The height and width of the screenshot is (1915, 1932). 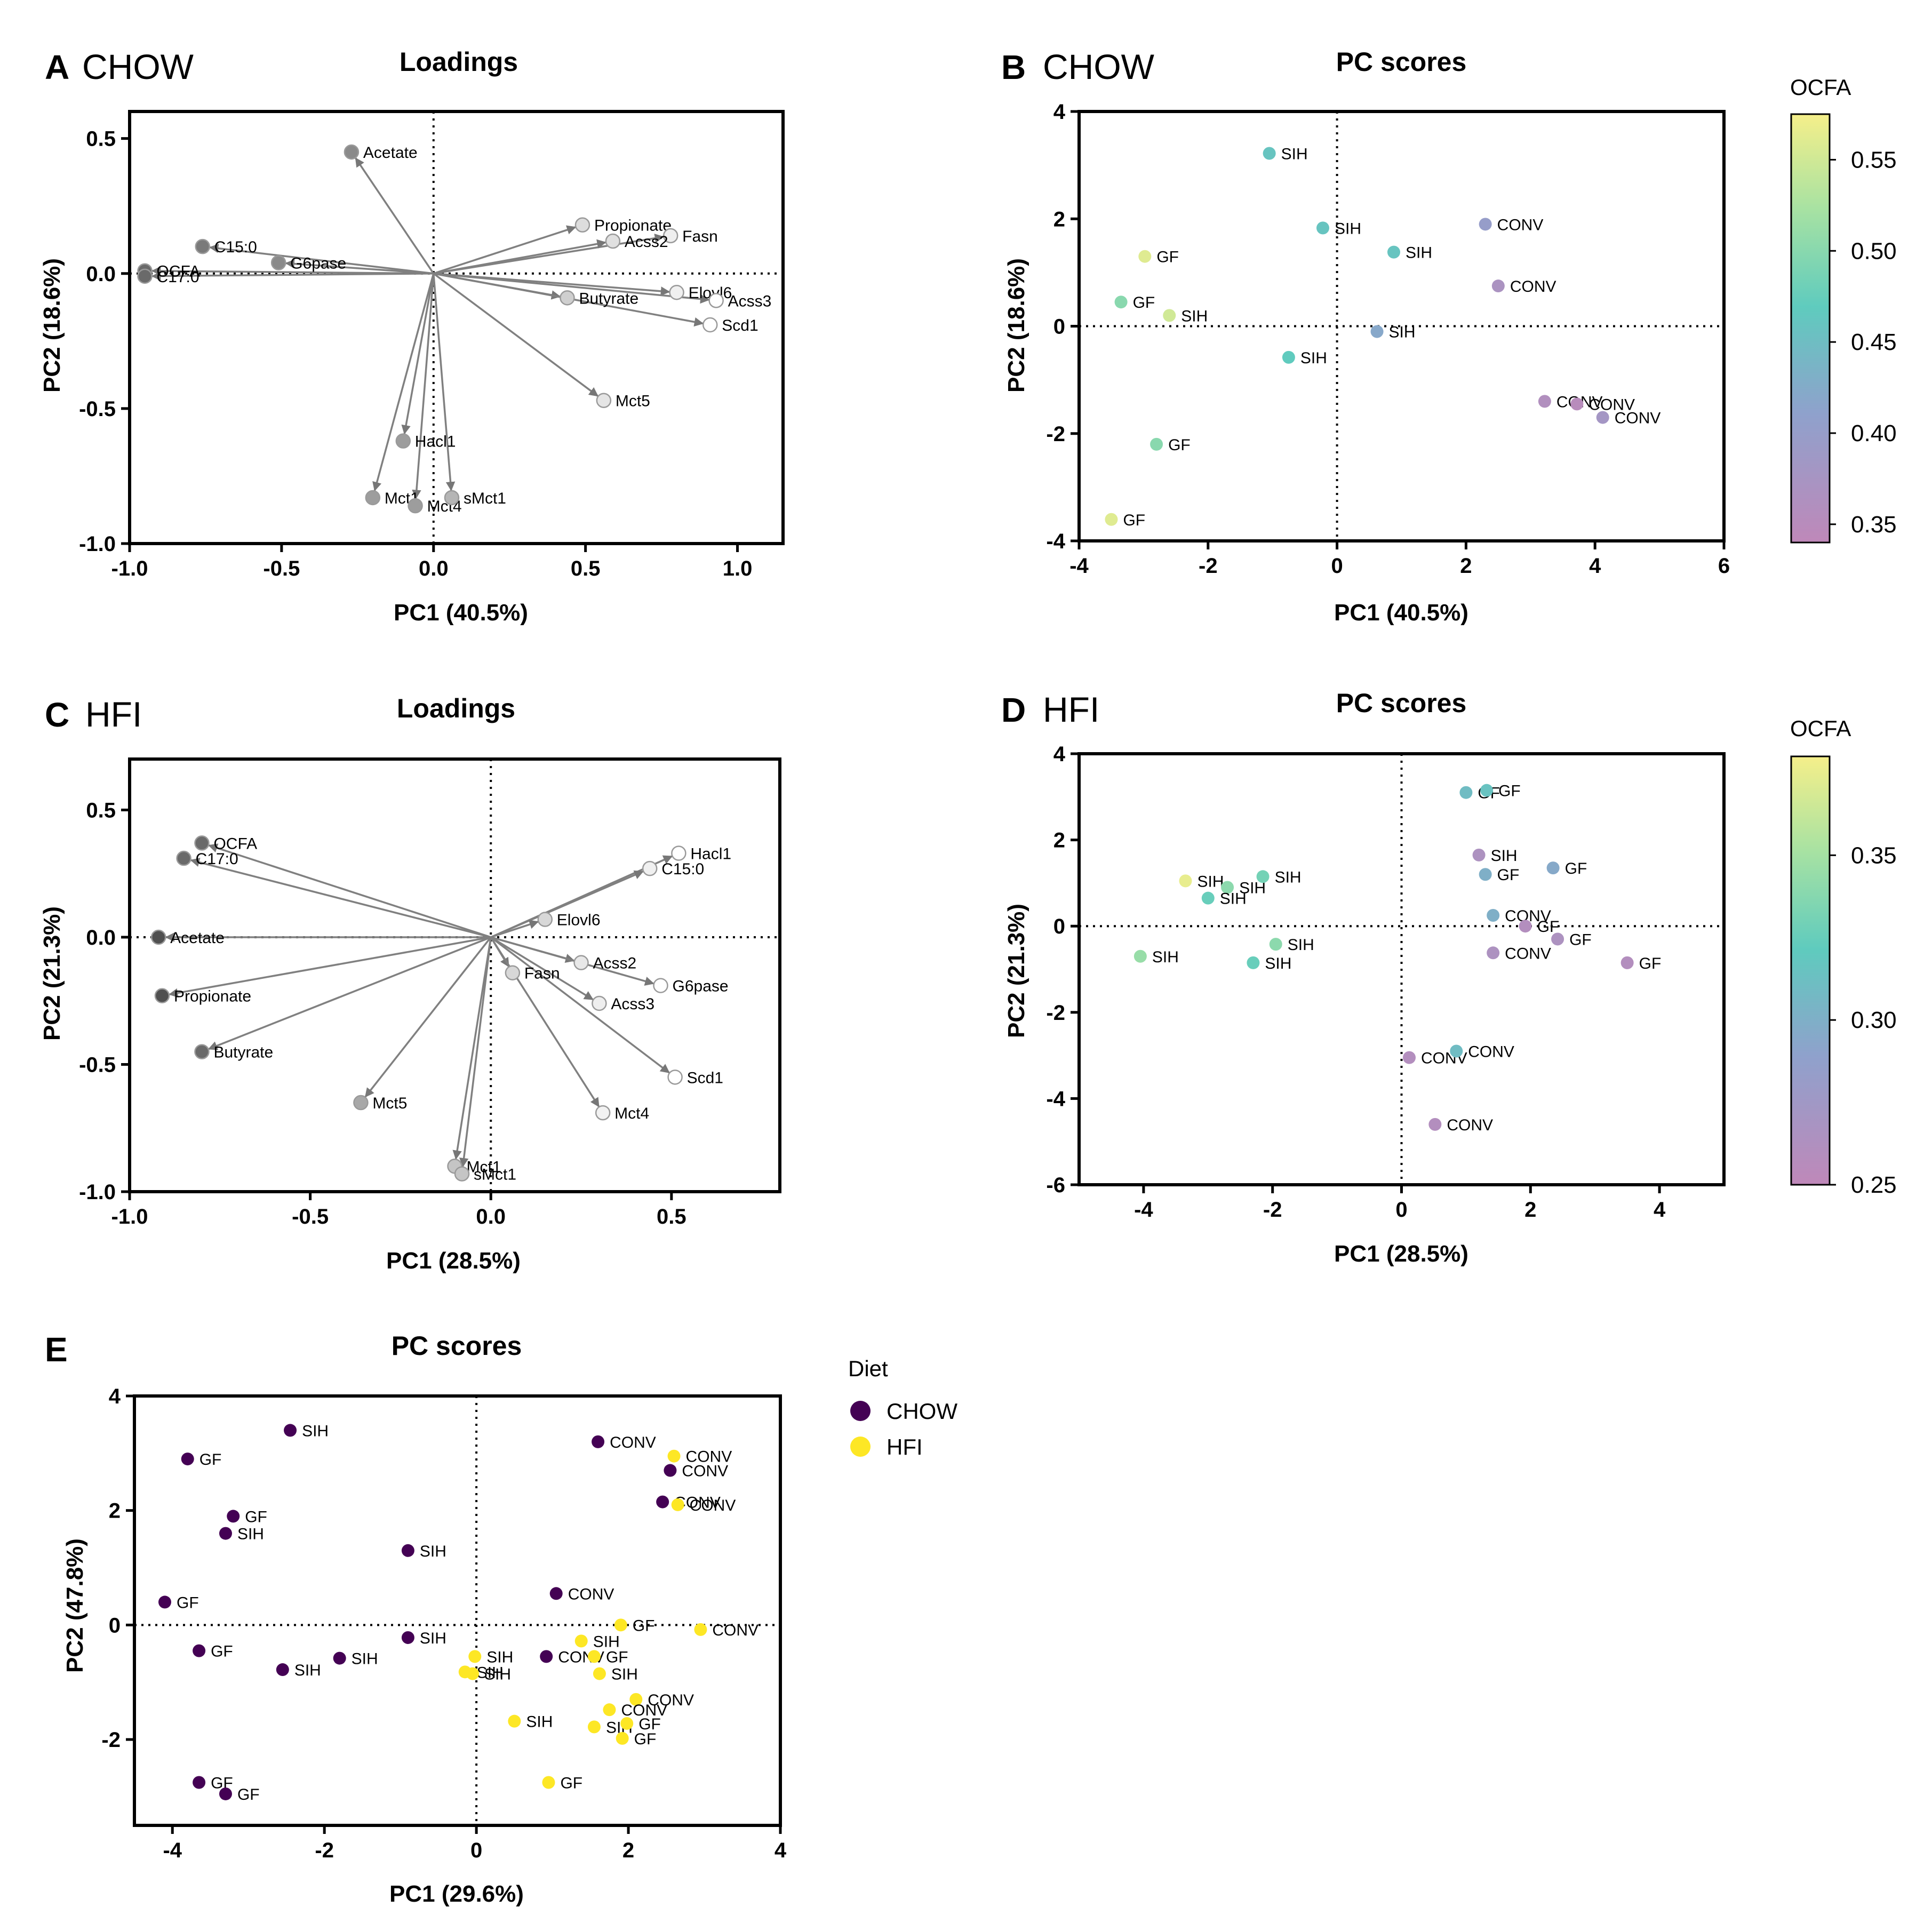 What do you see at coordinates (738, 569) in the screenshot?
I see `x-tick-label: 1.0` at bounding box center [738, 569].